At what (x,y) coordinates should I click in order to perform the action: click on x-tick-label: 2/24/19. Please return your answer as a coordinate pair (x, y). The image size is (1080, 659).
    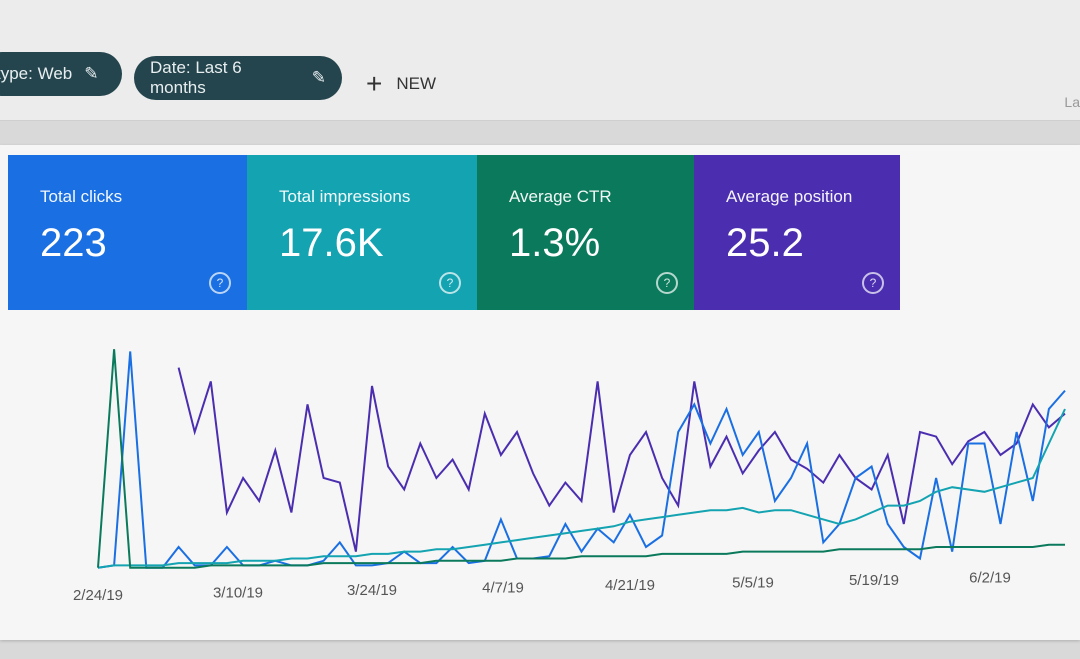
    Looking at the image, I should click on (98, 595).